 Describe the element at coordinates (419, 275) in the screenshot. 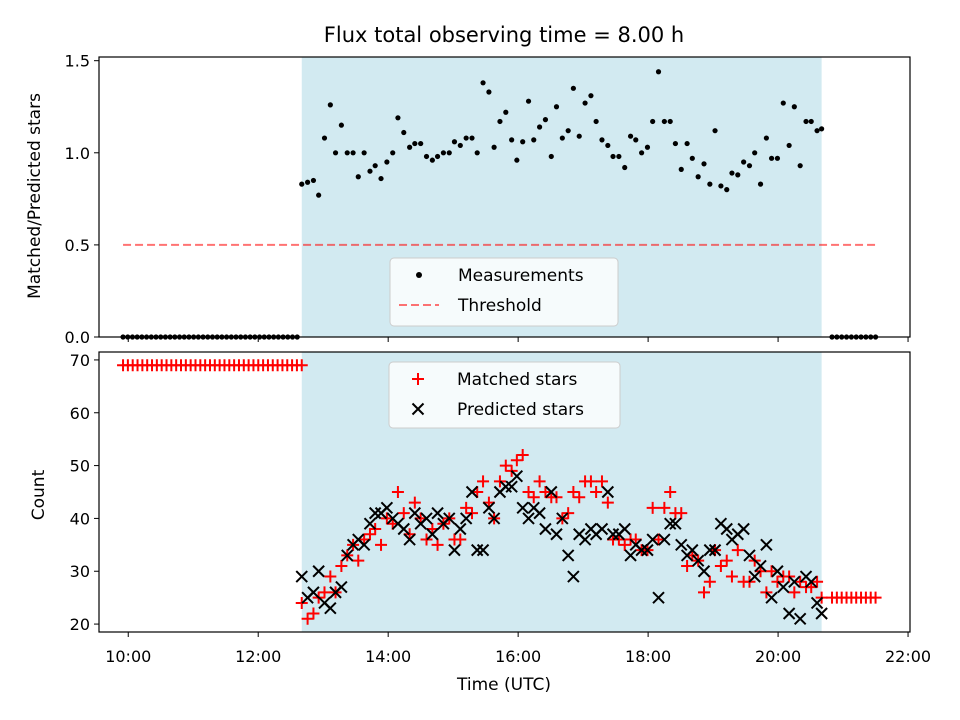

I see `legend-measurement-marker` at that location.